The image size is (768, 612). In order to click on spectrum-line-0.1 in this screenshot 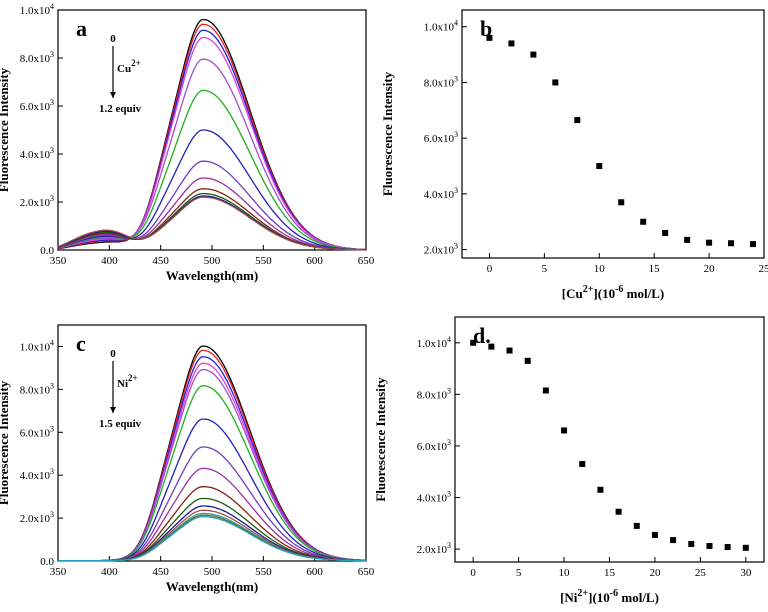, I will do `click(212, 455)`.